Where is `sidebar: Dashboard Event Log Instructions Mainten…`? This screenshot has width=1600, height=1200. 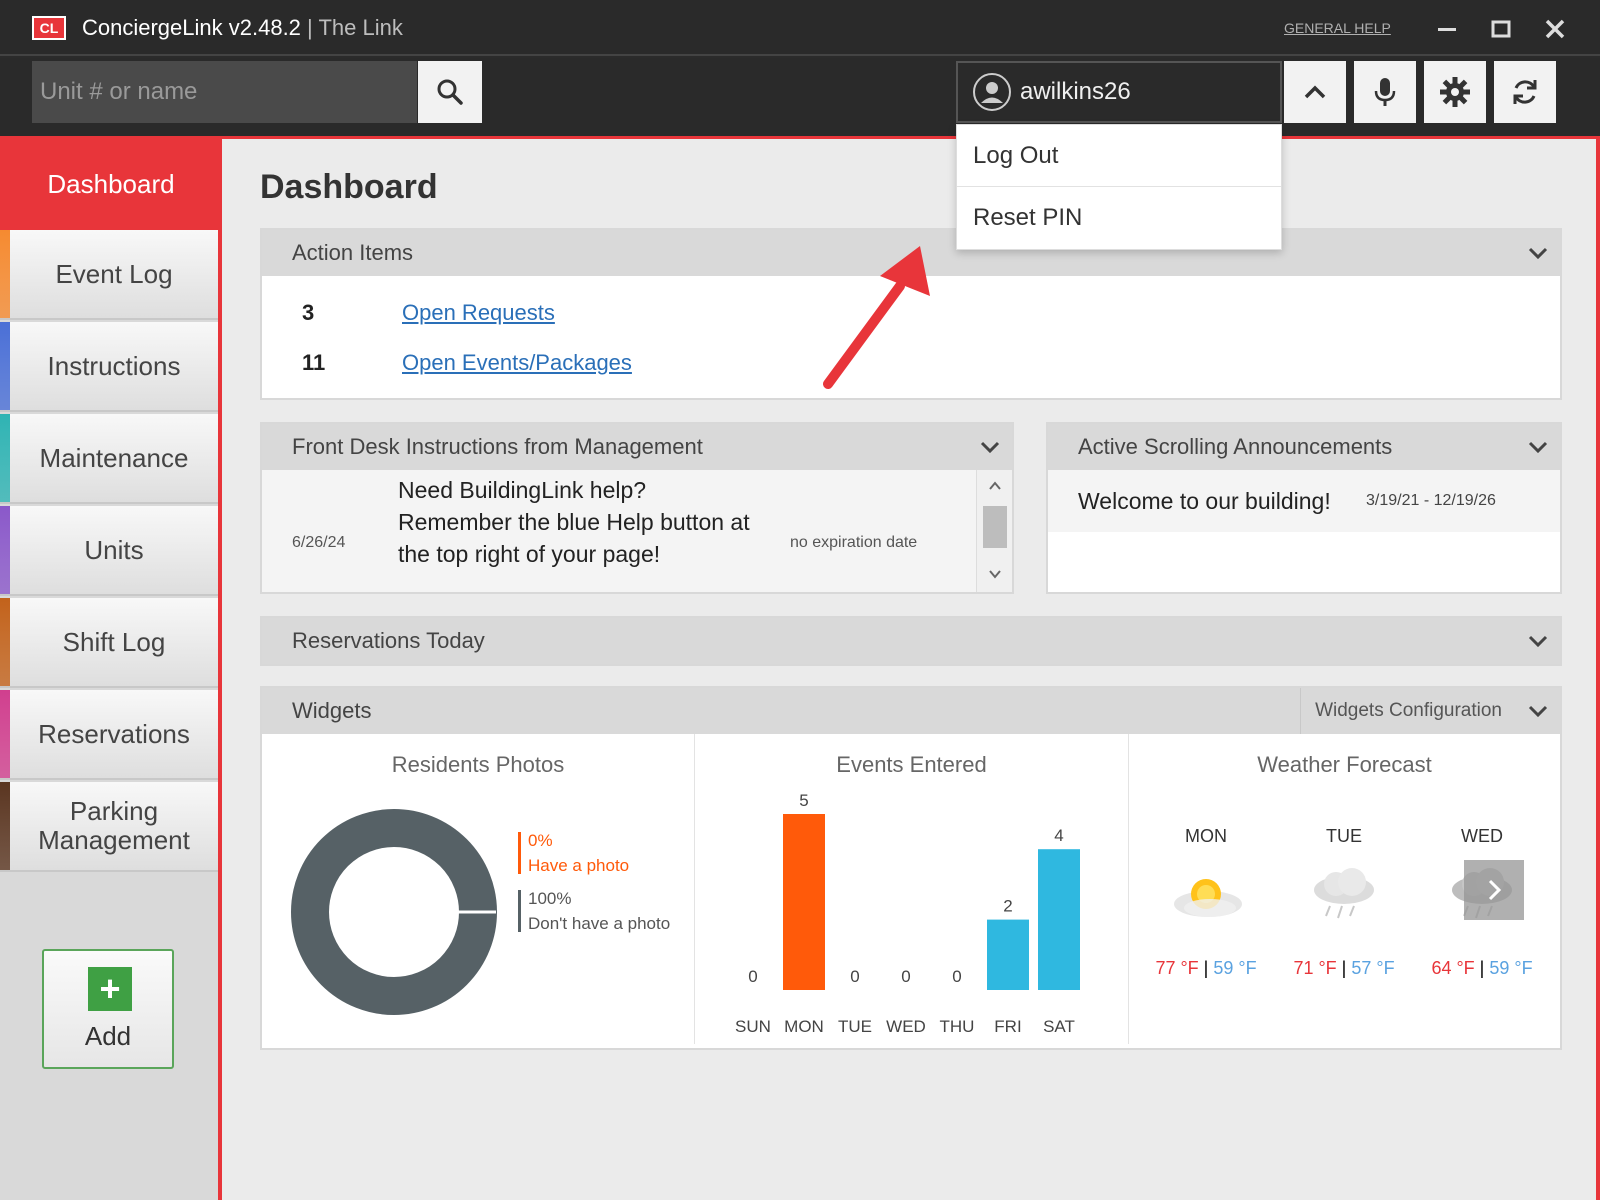
sidebar: Dashboard Event Log Instructions Mainten… is located at coordinates (122, 669).